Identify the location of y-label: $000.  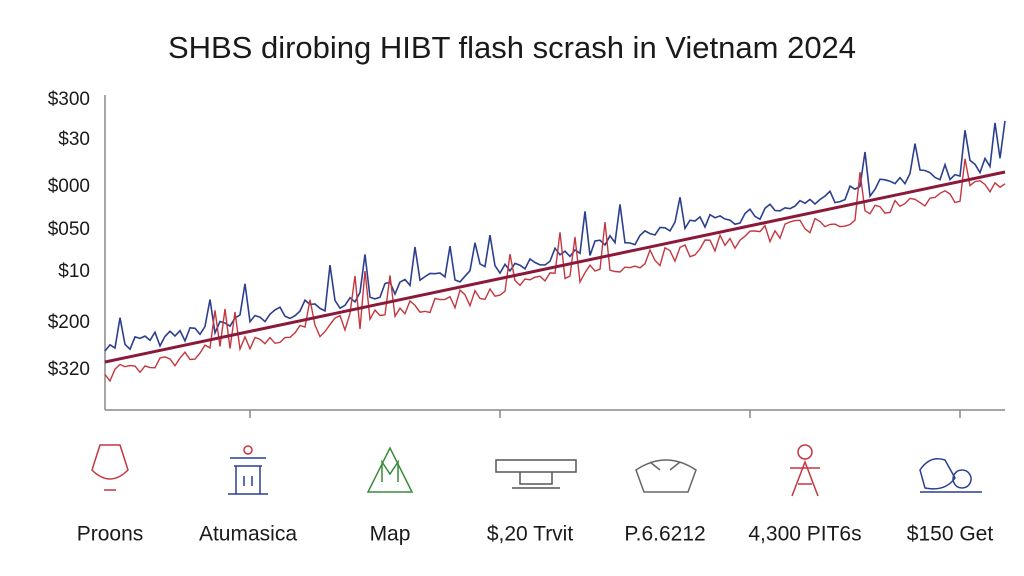
(69, 186).